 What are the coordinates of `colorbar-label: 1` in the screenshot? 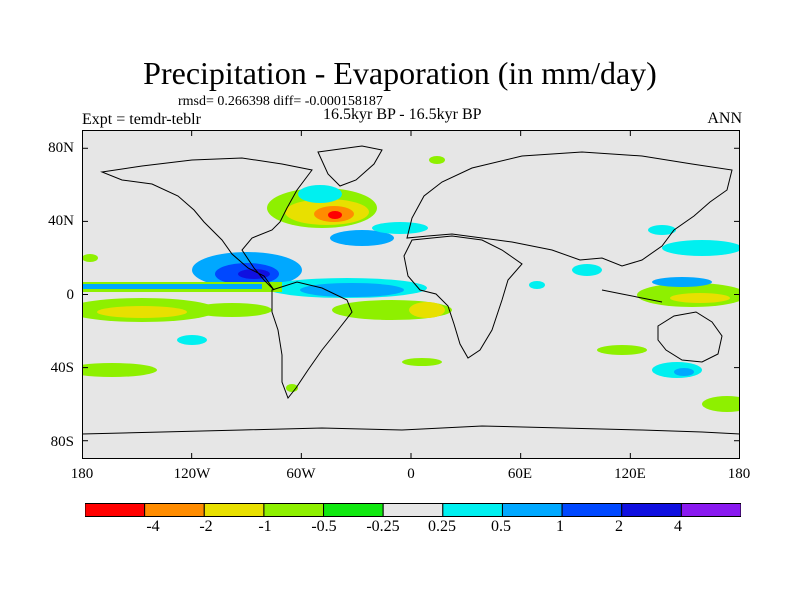 It's located at (560, 526).